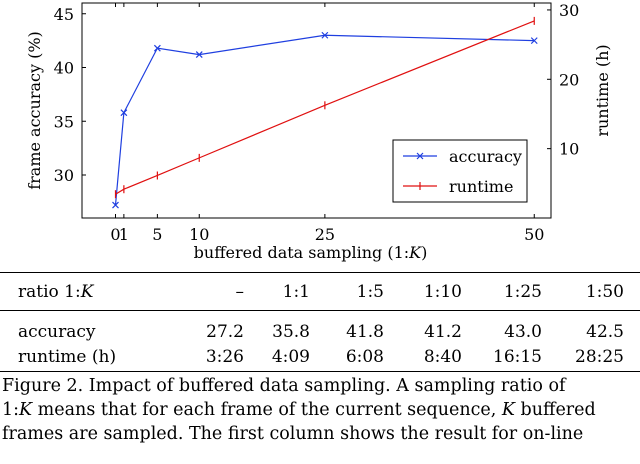 The width and height of the screenshot is (640, 464). Describe the element at coordinates (64, 14) in the screenshot. I see `y-left-tick-label: 45` at that location.